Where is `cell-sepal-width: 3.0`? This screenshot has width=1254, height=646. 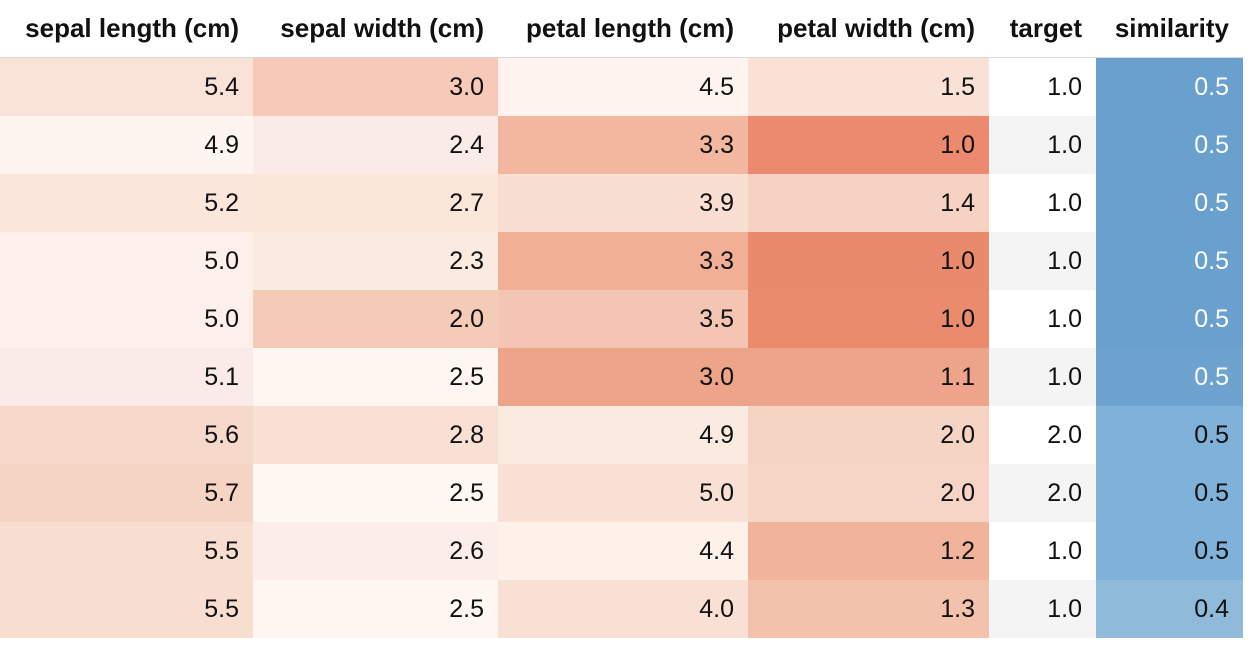
cell-sepal-width: 3.0 is located at coordinates (375, 86).